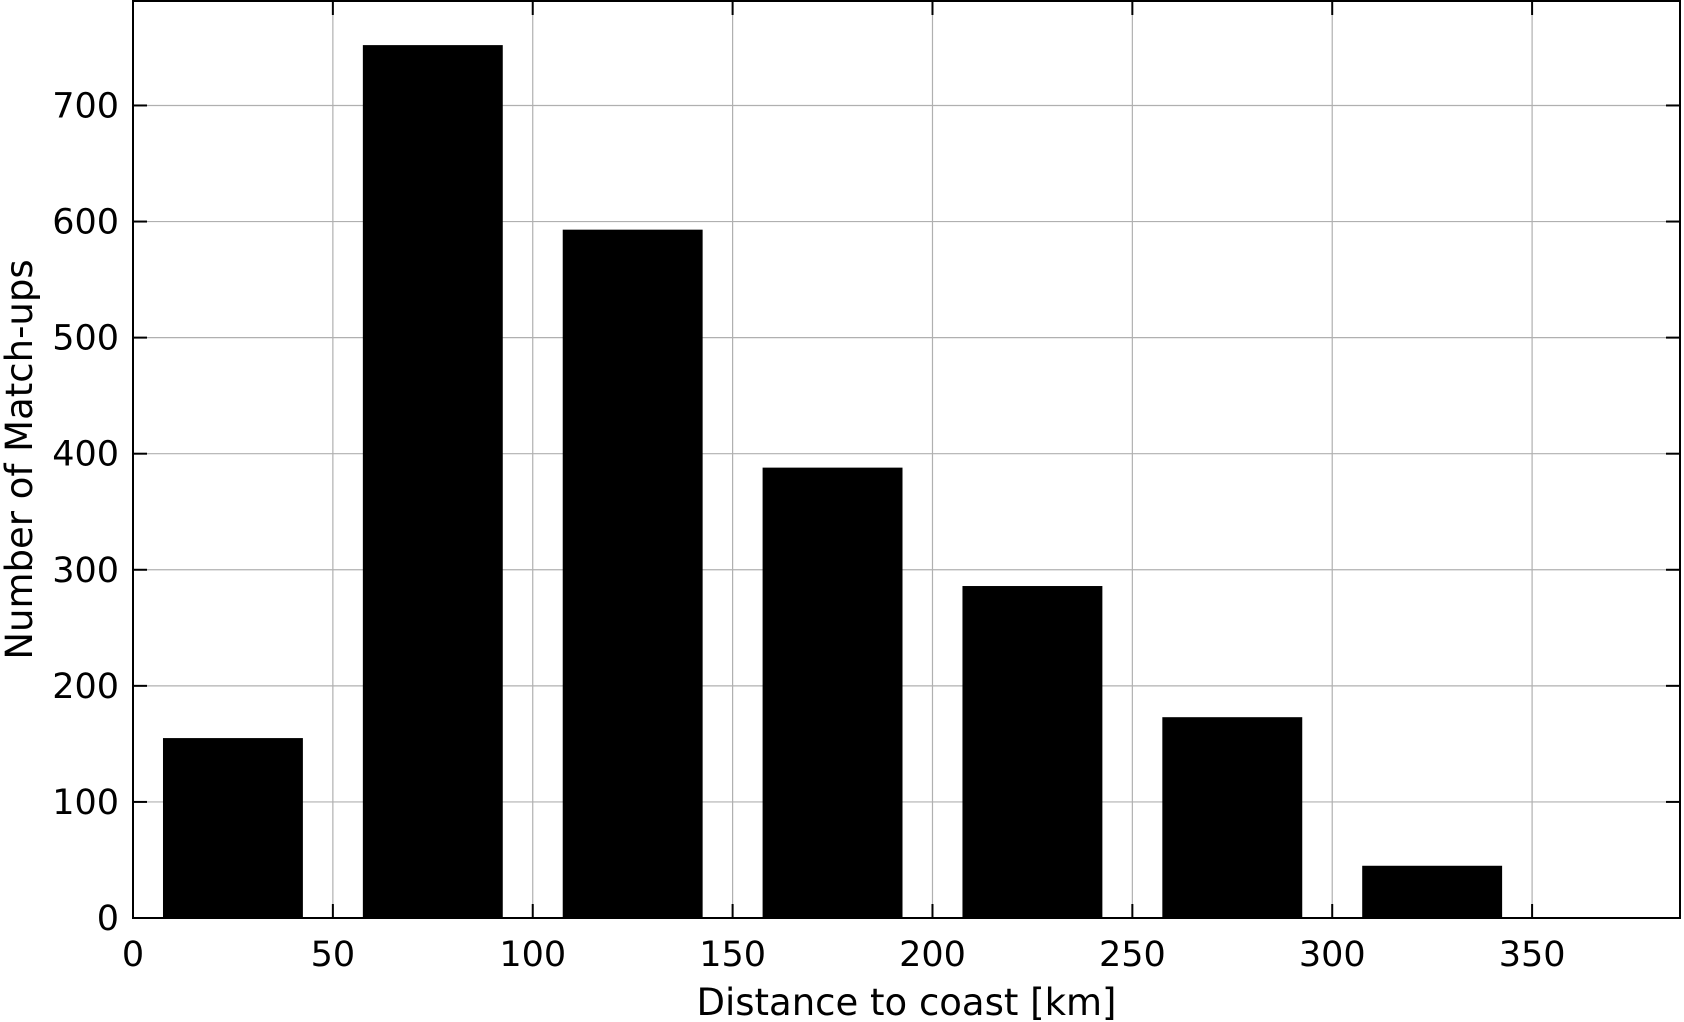 This screenshot has height=1022, width=1684. I want to click on y-tick-label: 100, so click(85, 803).